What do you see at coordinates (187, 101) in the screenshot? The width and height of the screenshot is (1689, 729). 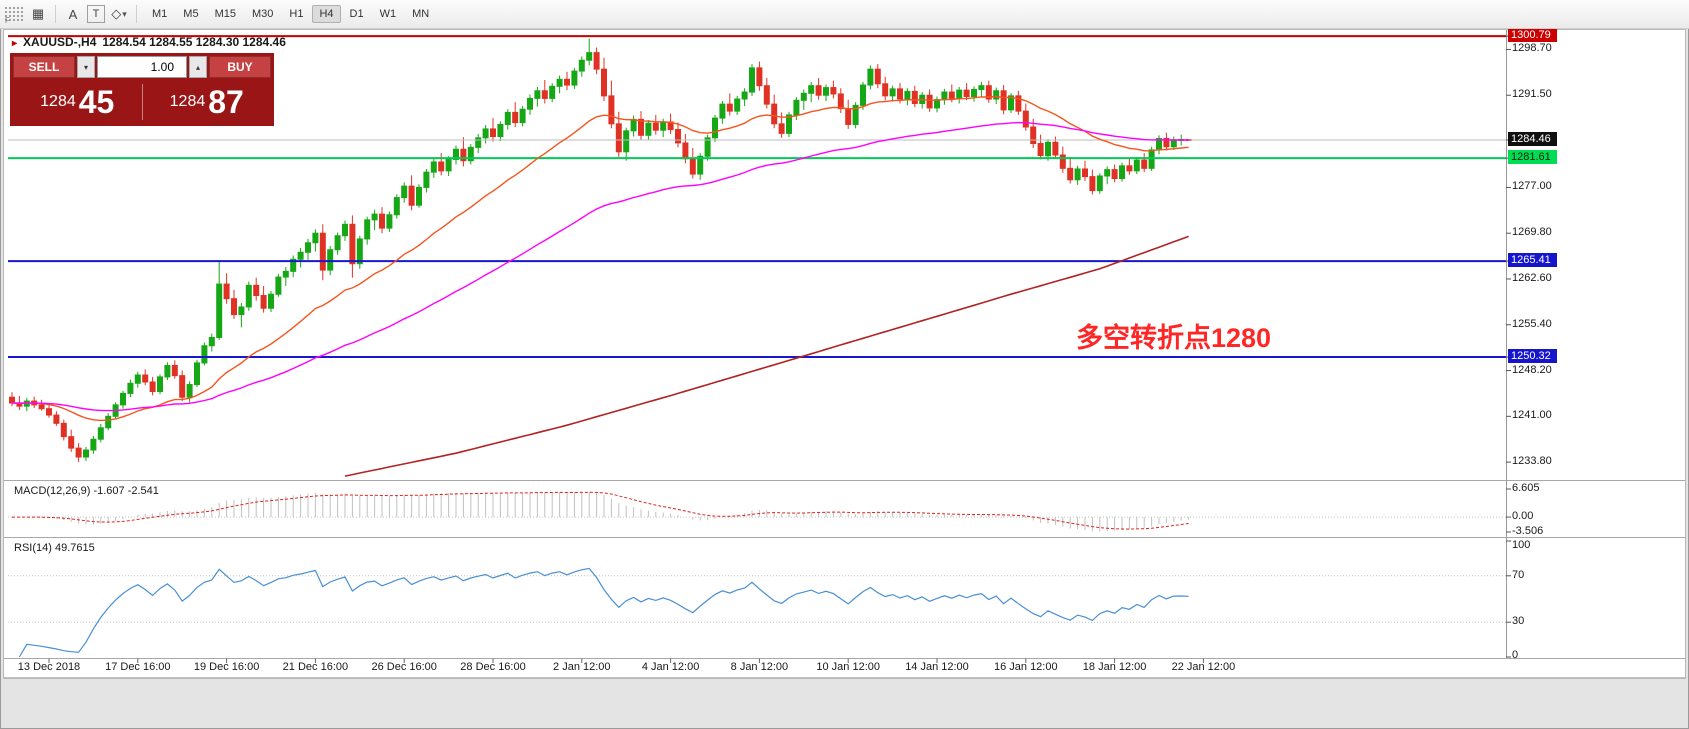 I see `buy-price-big-figure: 1284` at bounding box center [187, 101].